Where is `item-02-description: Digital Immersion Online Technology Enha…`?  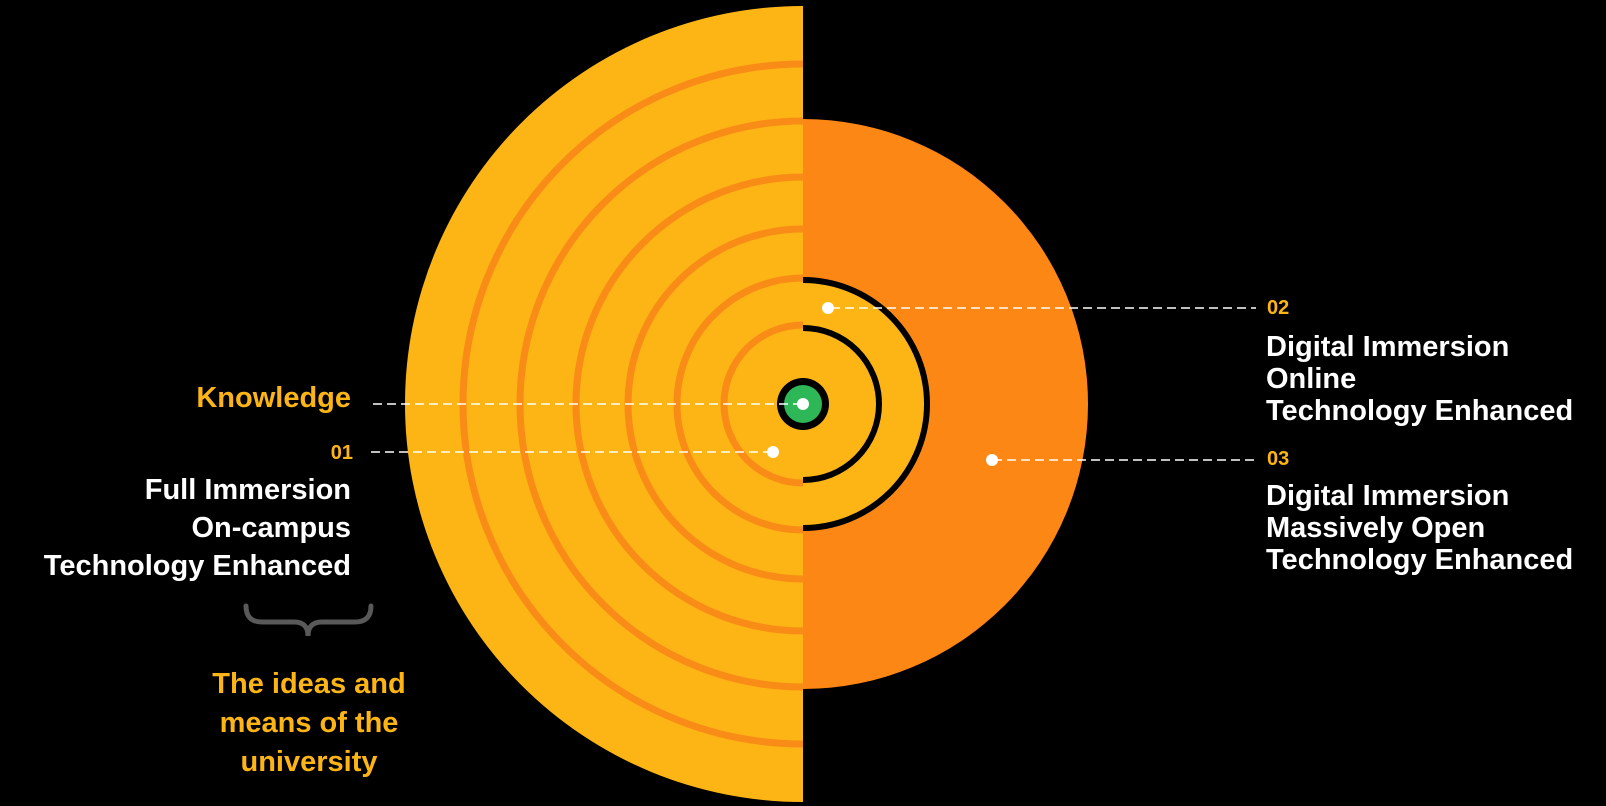 item-02-description: Digital Immersion Online Technology Enha… is located at coordinates (1419, 379).